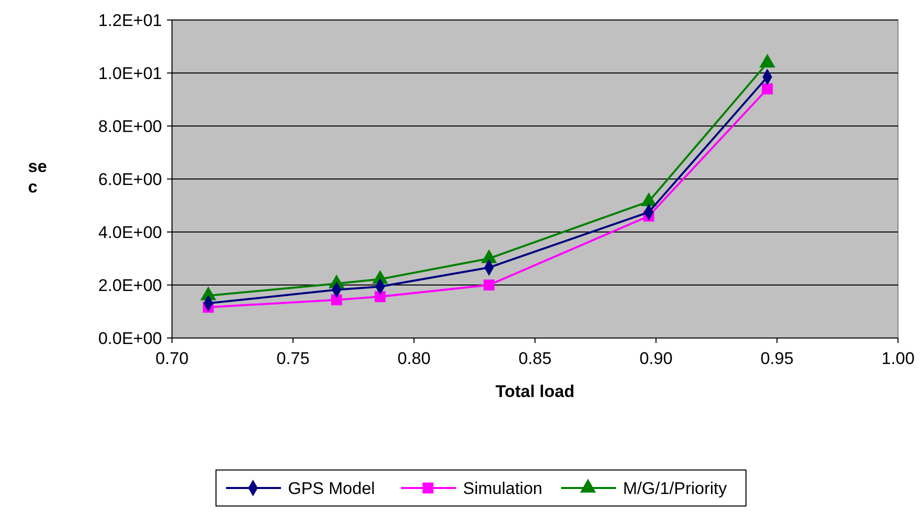  I want to click on y-tick-label: 2.0E+00, so click(130, 285).